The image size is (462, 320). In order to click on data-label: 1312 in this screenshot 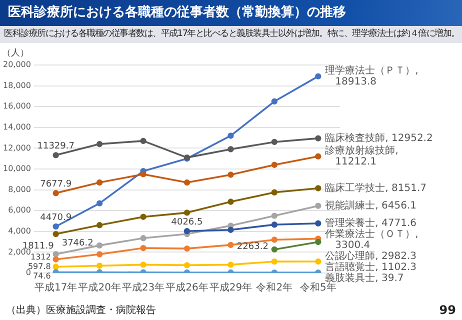, I will do `click(40, 257)`.